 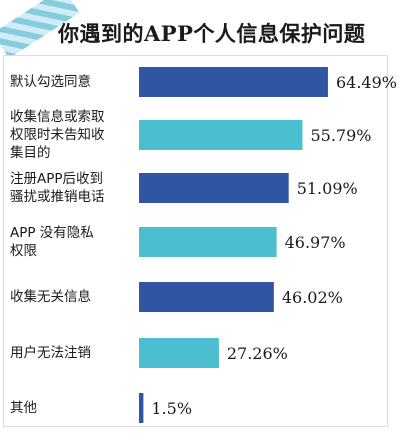 I want to click on category-label-1: 默认勾选同意, so click(x=50, y=82).